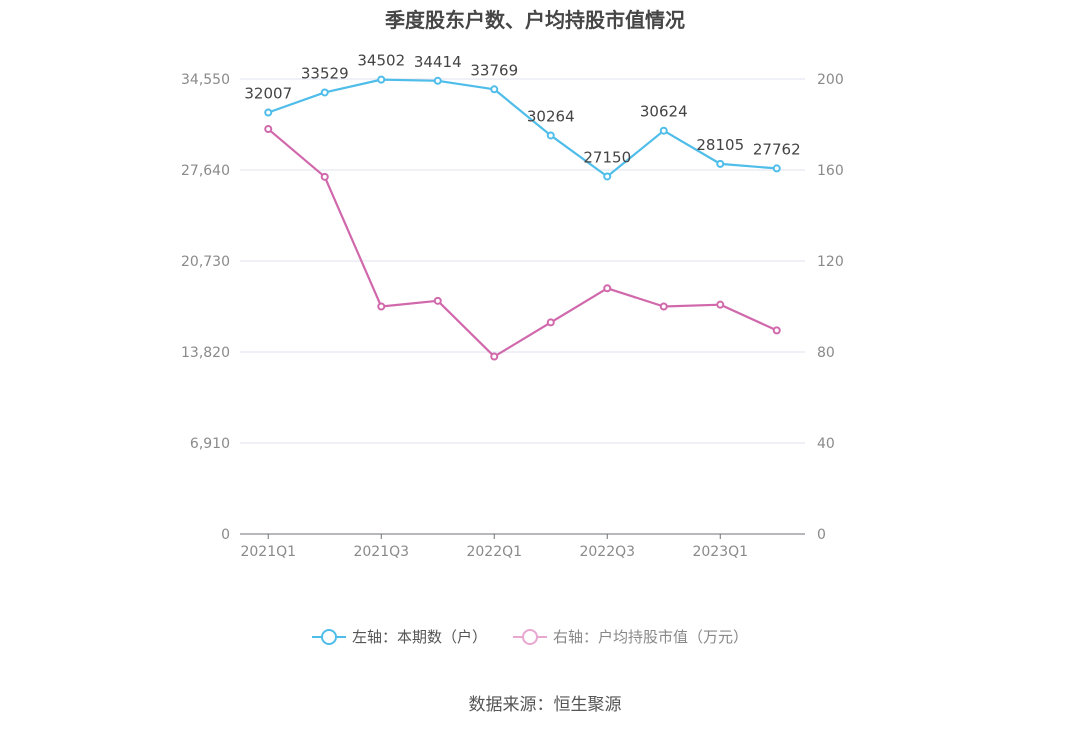 The image size is (1090, 729). Describe the element at coordinates (210, 444) in the screenshot. I see `left-axis-tick-label: 6,910` at that location.